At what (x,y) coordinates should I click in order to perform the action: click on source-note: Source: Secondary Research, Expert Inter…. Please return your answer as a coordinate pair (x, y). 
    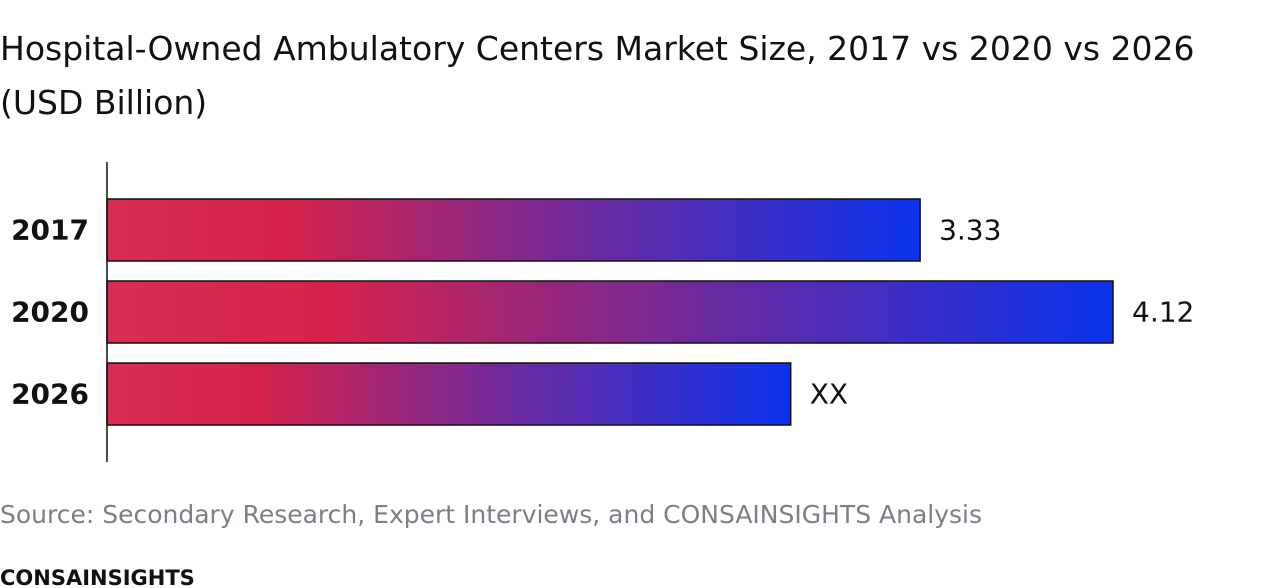
    Looking at the image, I should click on (491, 514).